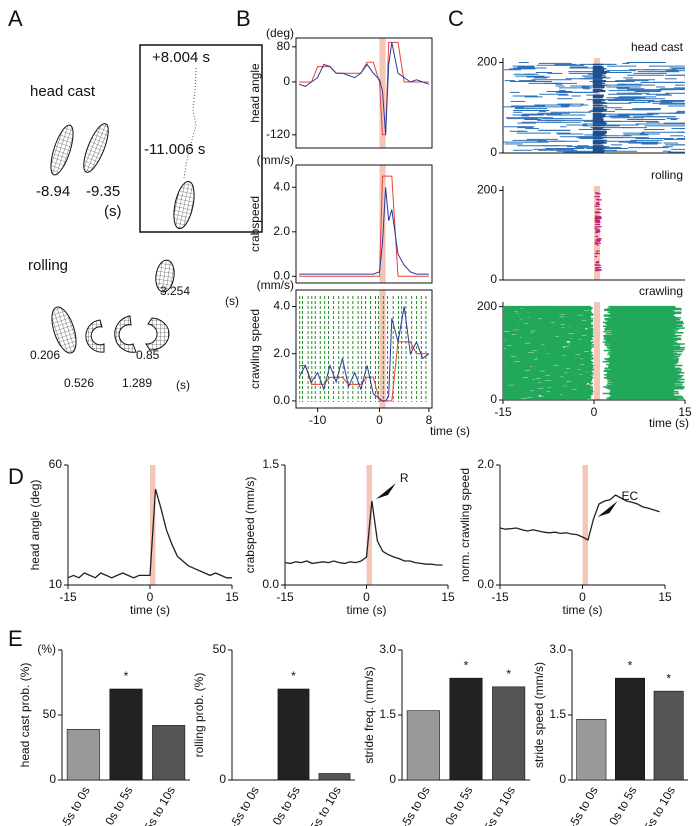 The height and width of the screenshot is (826, 697). I want to click on y-axis-label: crabspeed (mm/s), so click(250, 525).